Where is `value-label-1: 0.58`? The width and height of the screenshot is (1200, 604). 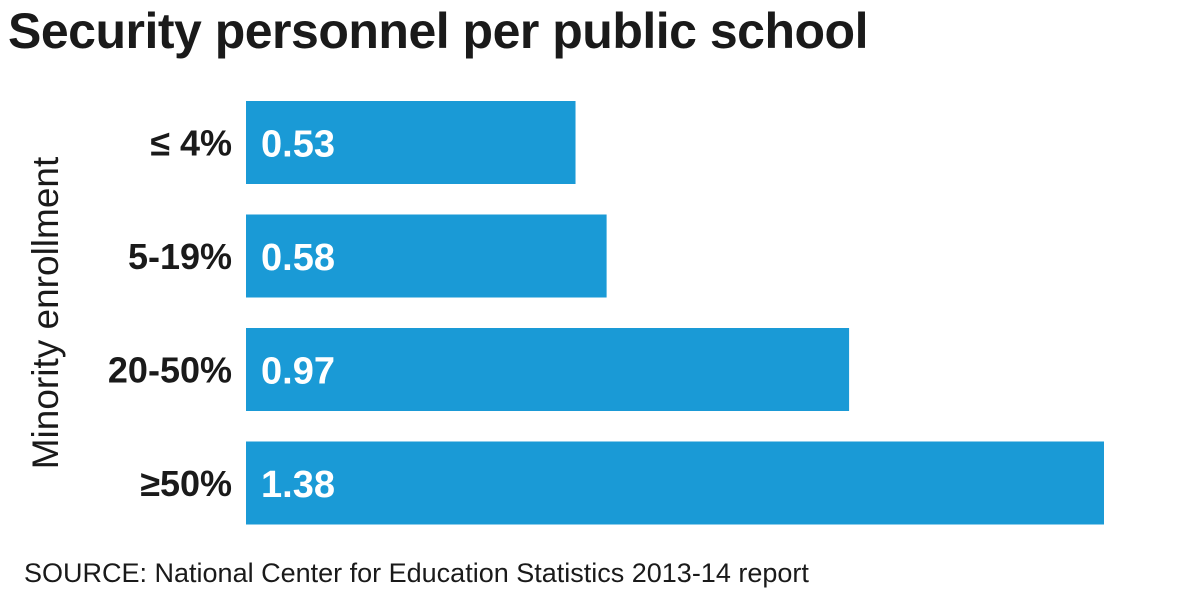 value-label-1: 0.58 is located at coordinates (298, 258).